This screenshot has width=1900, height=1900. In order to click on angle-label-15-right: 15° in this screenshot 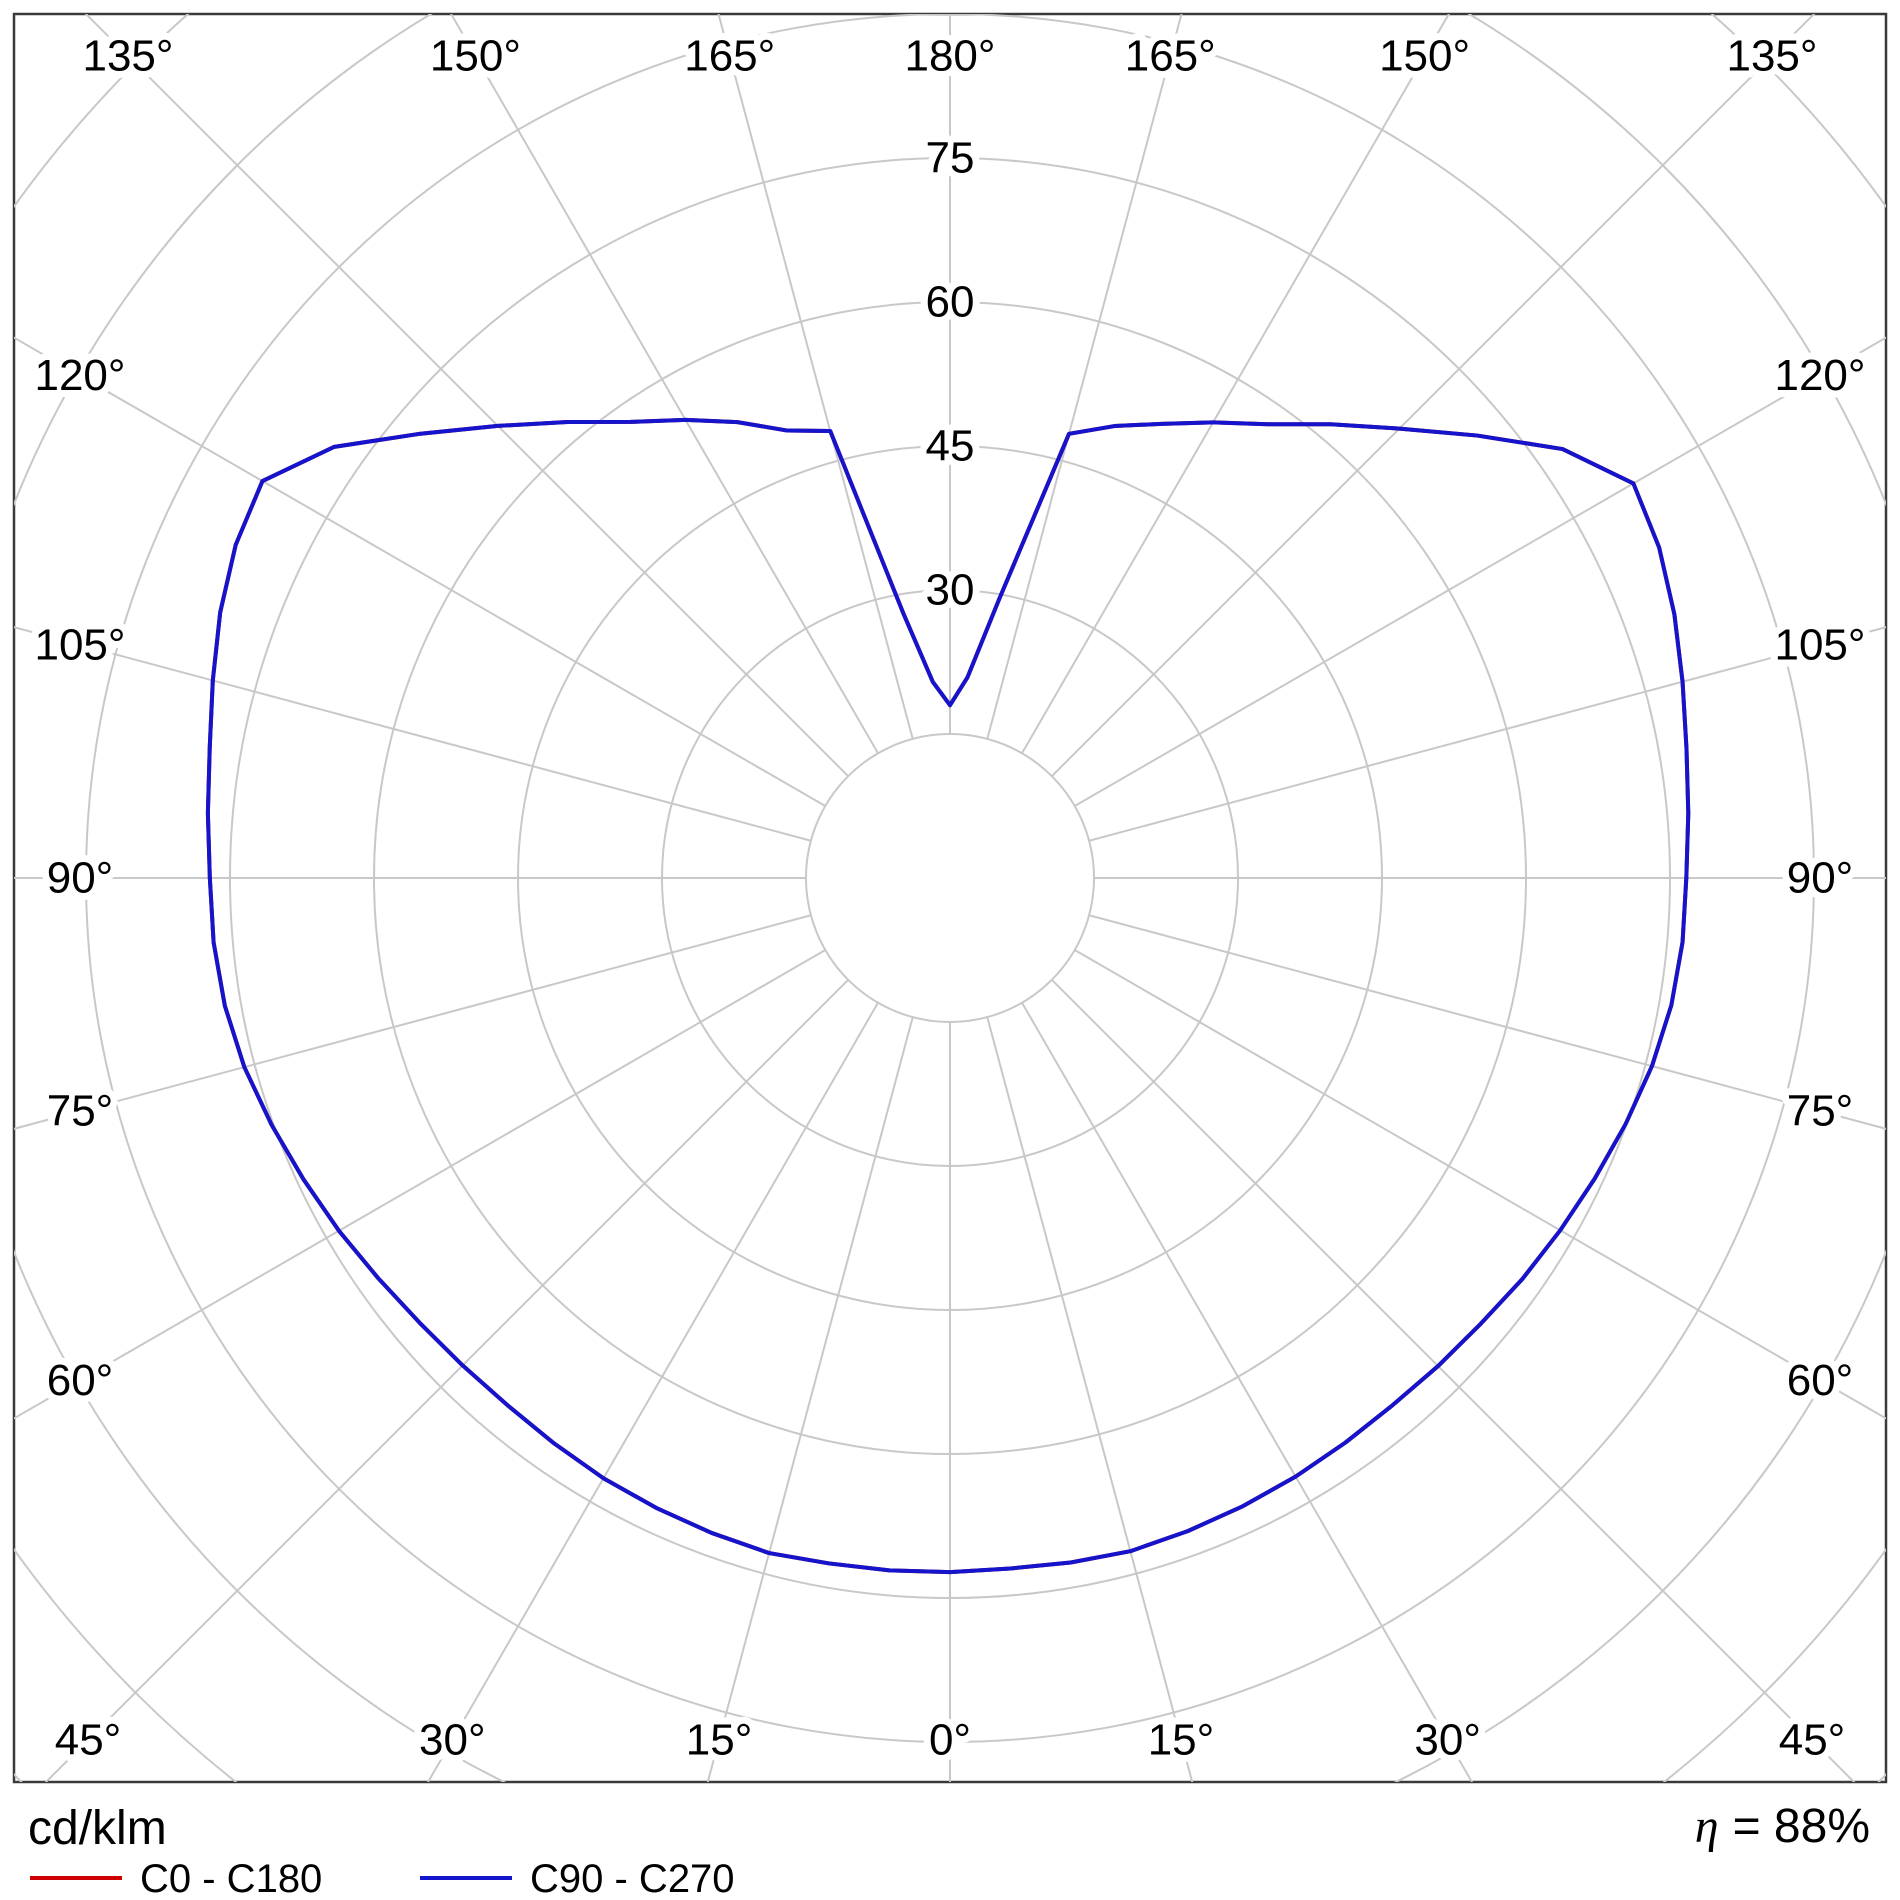, I will do `click(1181, 1740)`.